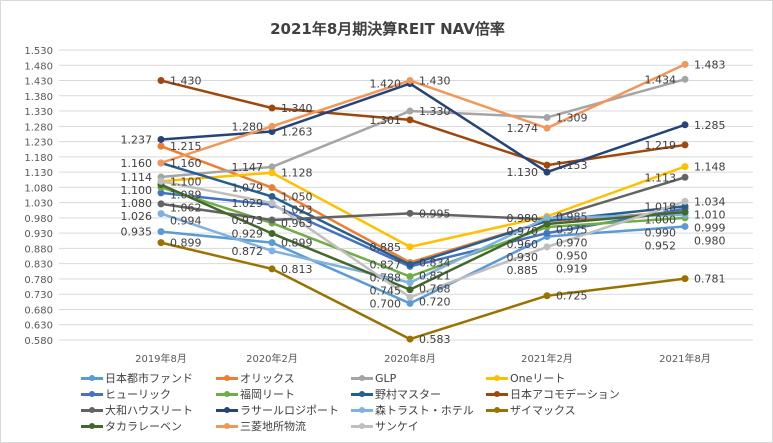 The height and width of the screenshot is (443, 773). Describe the element at coordinates (38, 127) in the screenshot. I see `y-tick-label: 1.280` at that location.